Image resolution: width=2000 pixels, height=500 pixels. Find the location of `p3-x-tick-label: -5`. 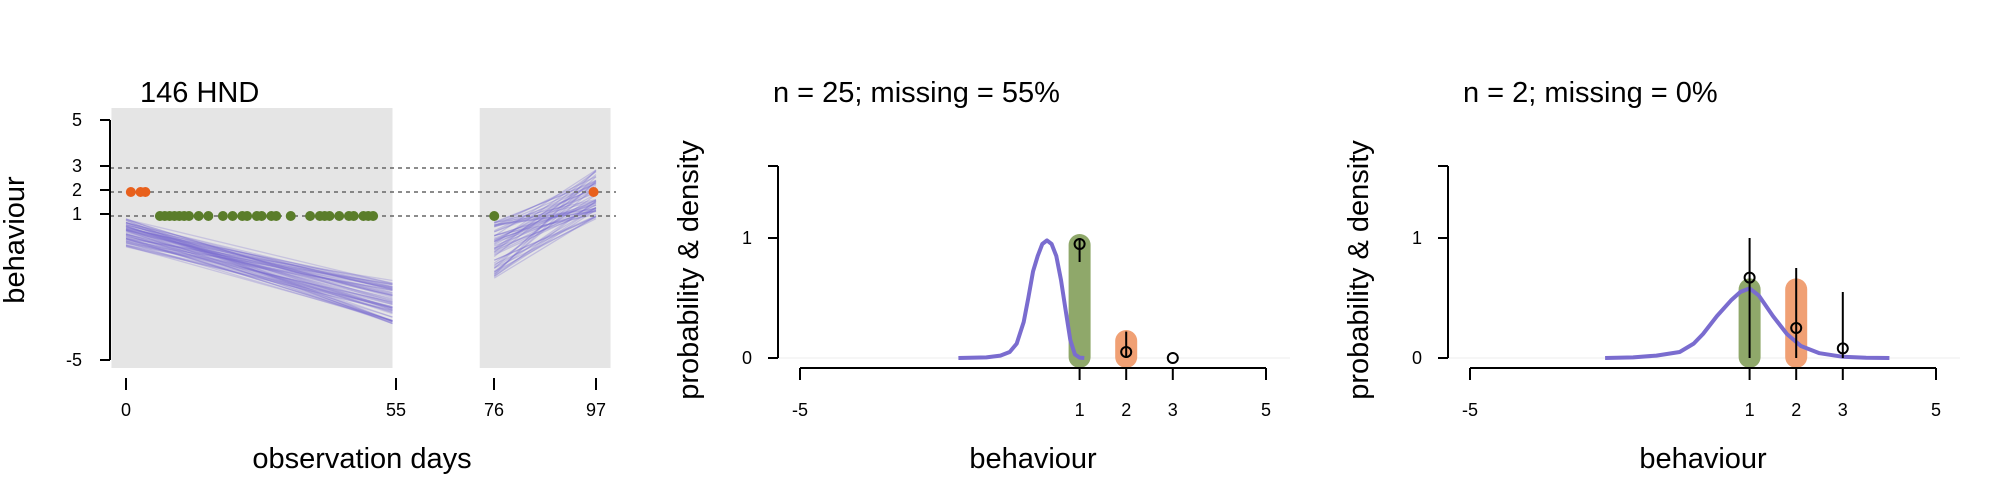

p3-x-tick-label: -5 is located at coordinates (1470, 410).